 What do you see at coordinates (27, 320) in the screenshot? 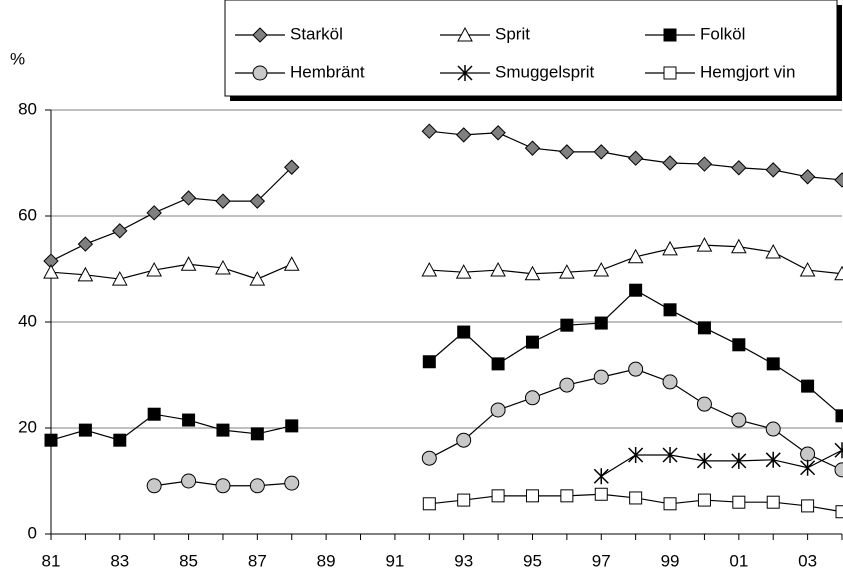
I see `y-tick-label: 40` at bounding box center [27, 320].